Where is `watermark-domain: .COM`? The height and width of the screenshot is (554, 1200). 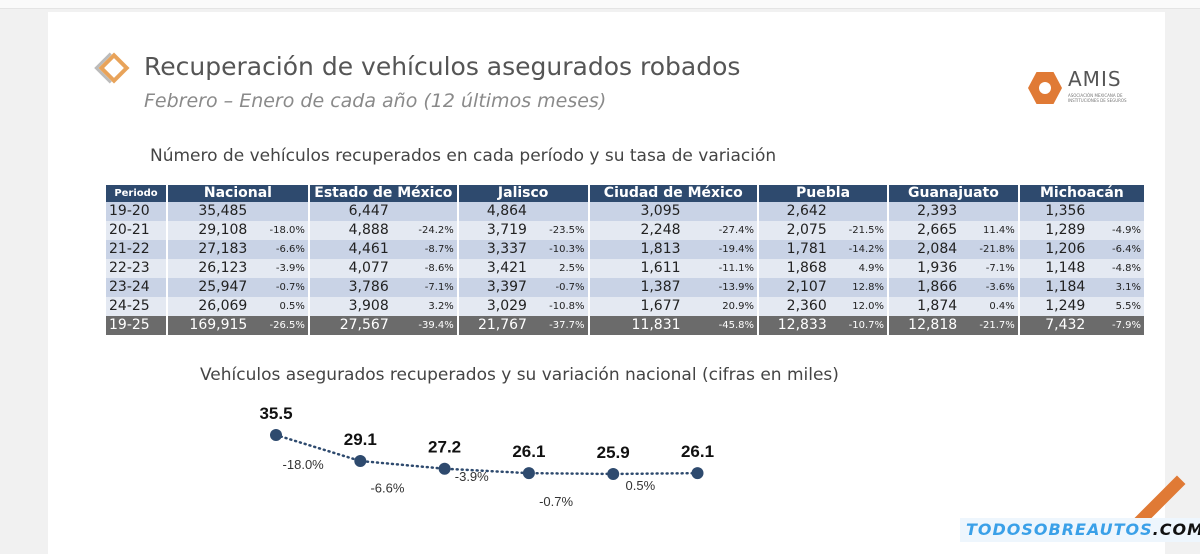
watermark-domain: .COM is located at coordinates (1176, 529).